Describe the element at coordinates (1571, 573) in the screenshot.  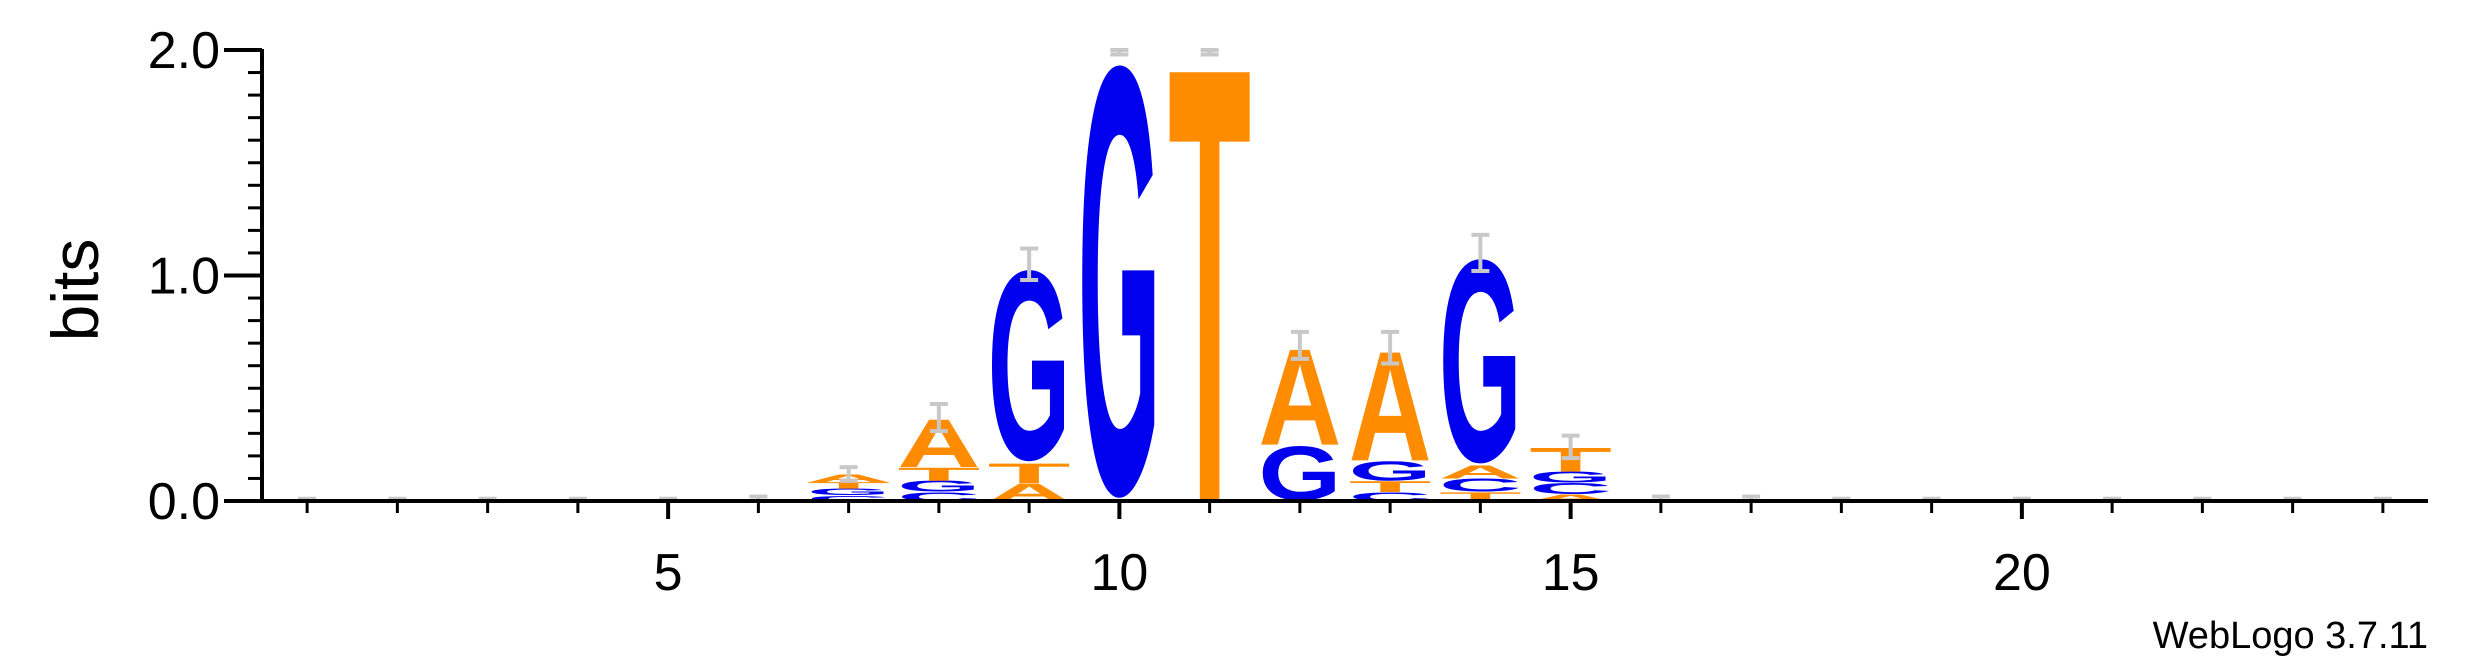
I see `x-tick-label-15: 15` at that location.